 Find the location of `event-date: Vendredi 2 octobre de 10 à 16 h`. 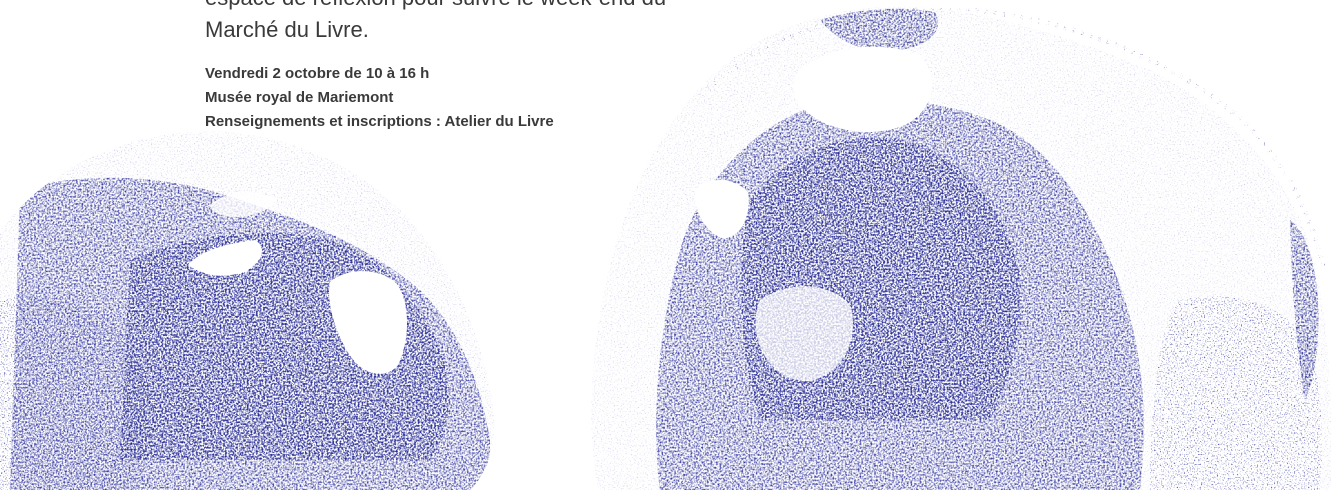

event-date: Vendredi 2 octobre de 10 à 16 h is located at coordinates (317, 73).